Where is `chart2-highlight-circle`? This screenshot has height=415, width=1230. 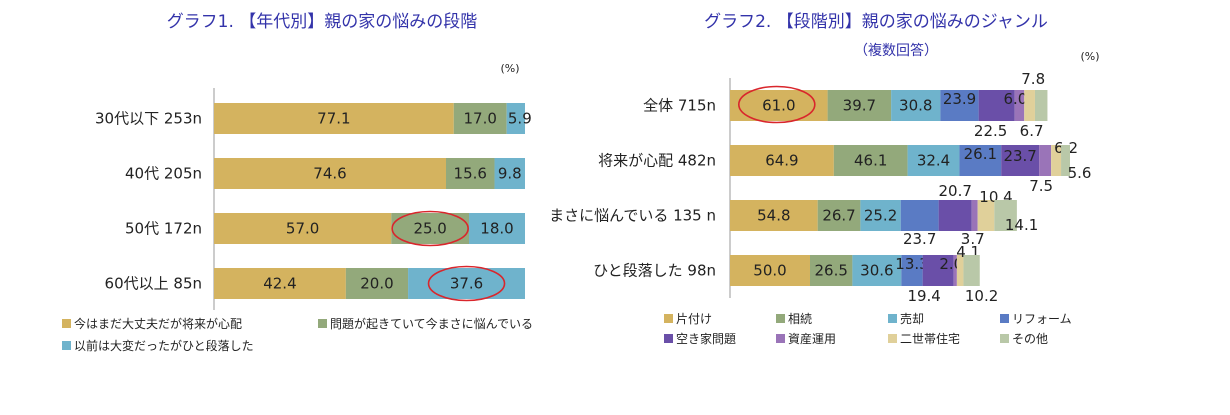 chart2-highlight-circle is located at coordinates (776, 104).